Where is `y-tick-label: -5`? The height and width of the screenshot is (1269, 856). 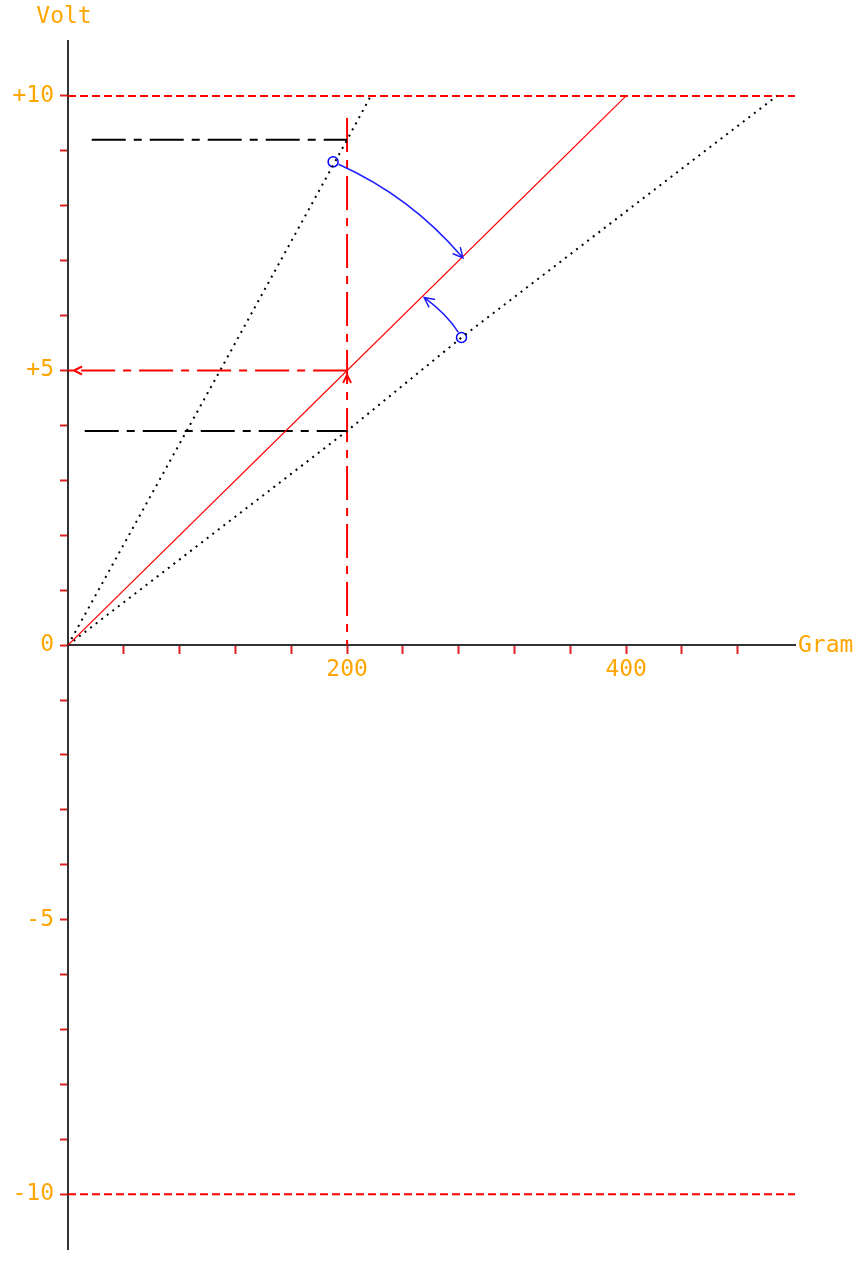
y-tick-label: -5 is located at coordinates (40, 917).